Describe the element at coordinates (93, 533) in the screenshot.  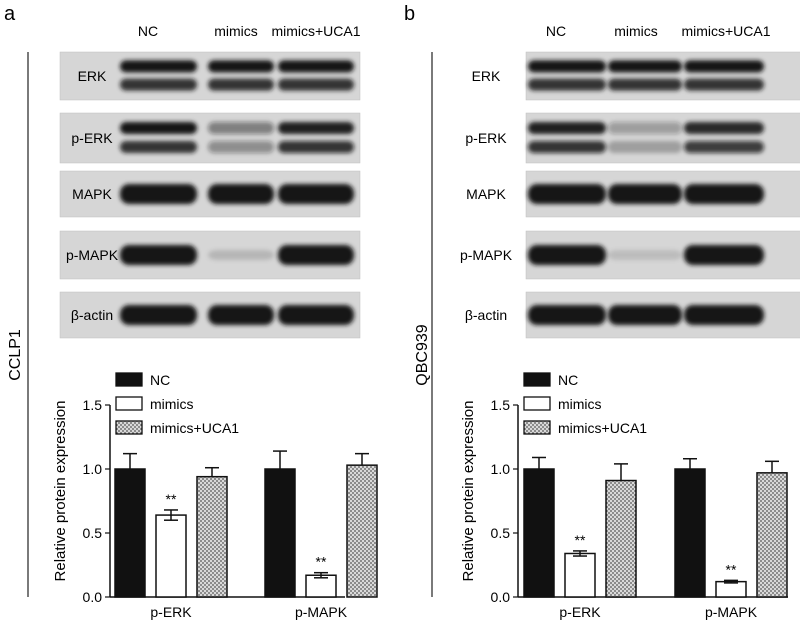
I see `y-tick-label: 0.5` at that location.